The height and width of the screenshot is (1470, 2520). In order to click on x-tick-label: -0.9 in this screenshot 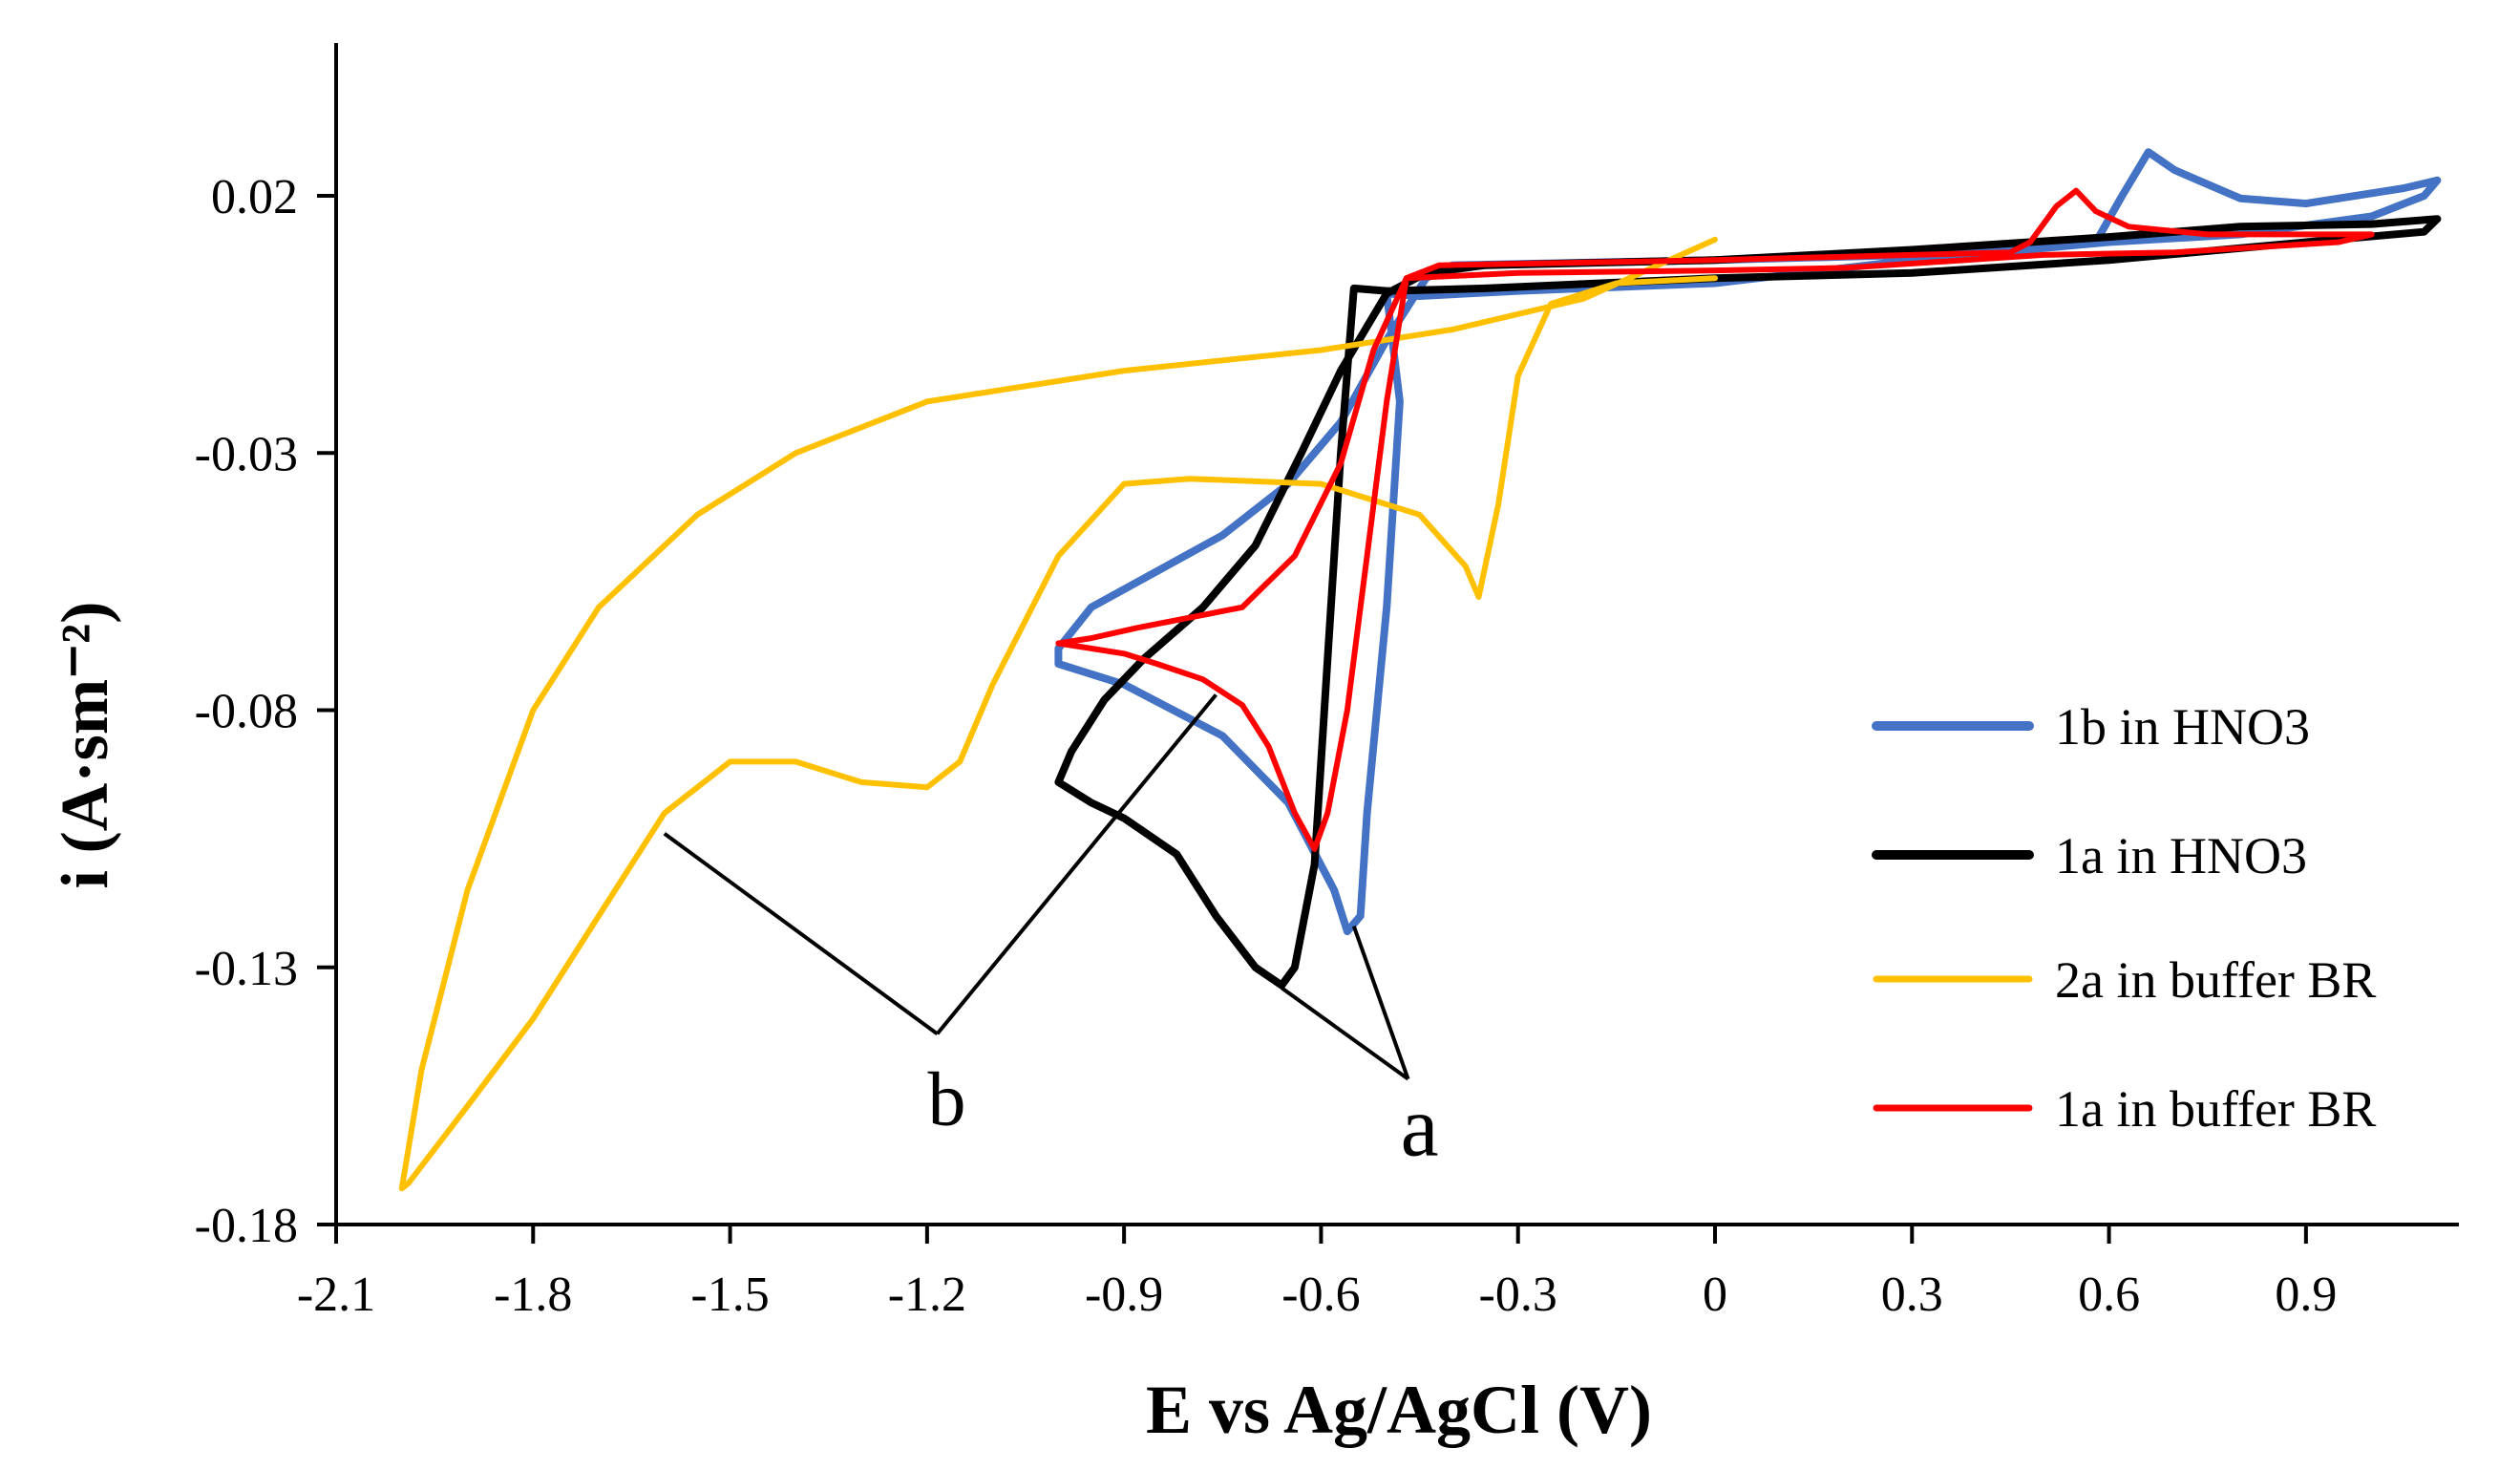, I will do `click(1124, 1295)`.